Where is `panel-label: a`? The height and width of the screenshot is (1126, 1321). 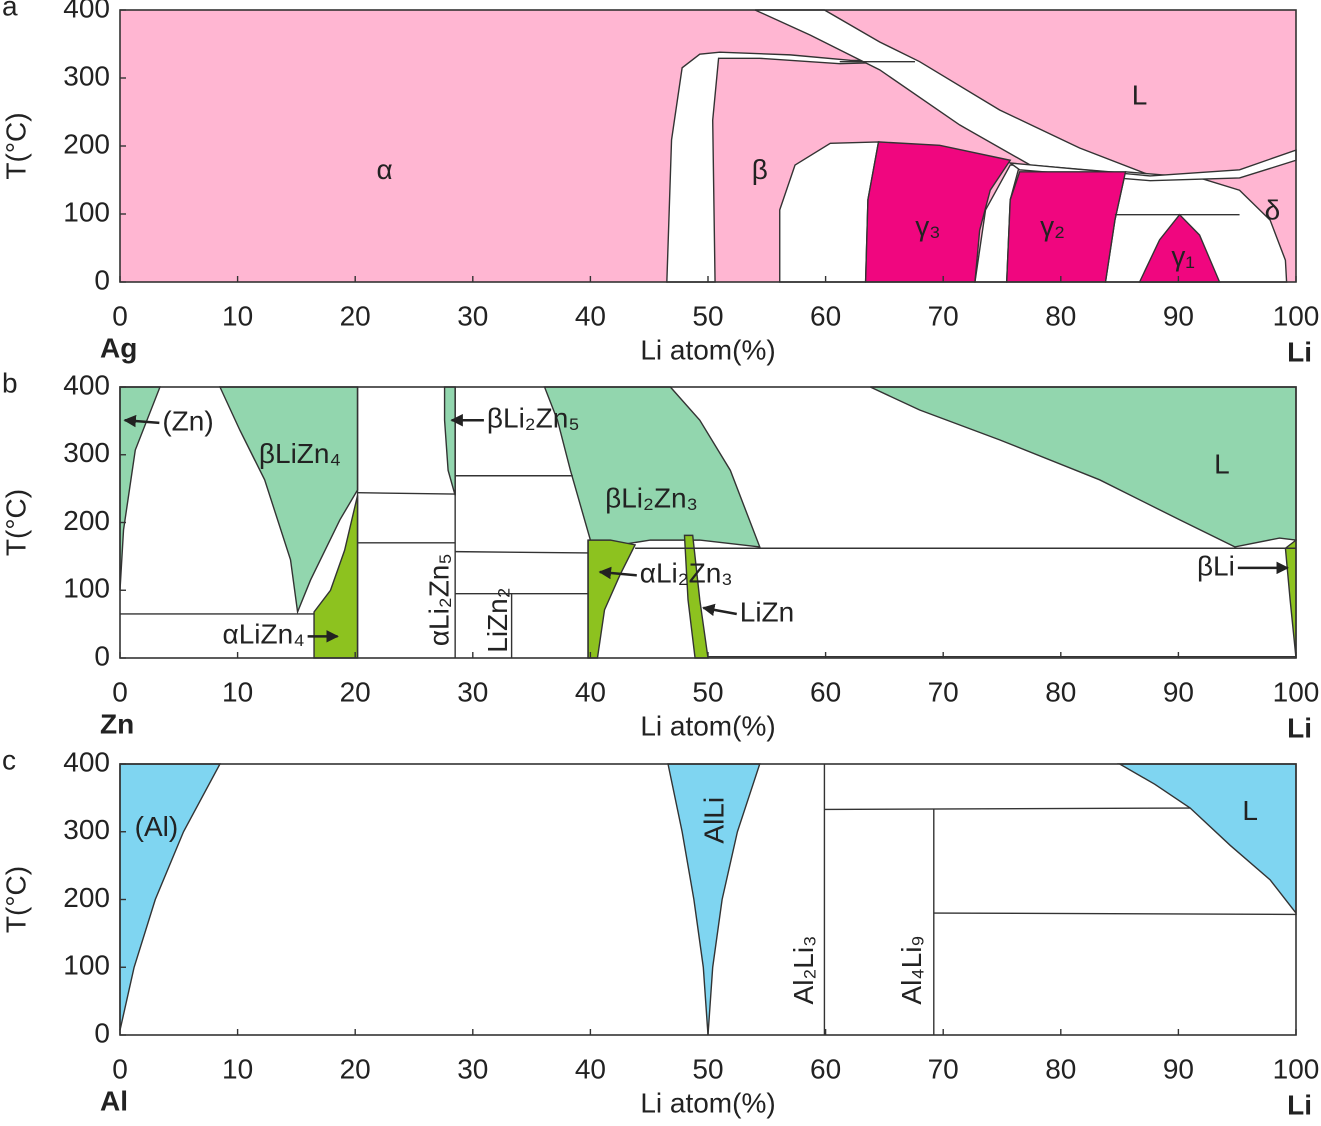
panel-label: a is located at coordinates (10, 10).